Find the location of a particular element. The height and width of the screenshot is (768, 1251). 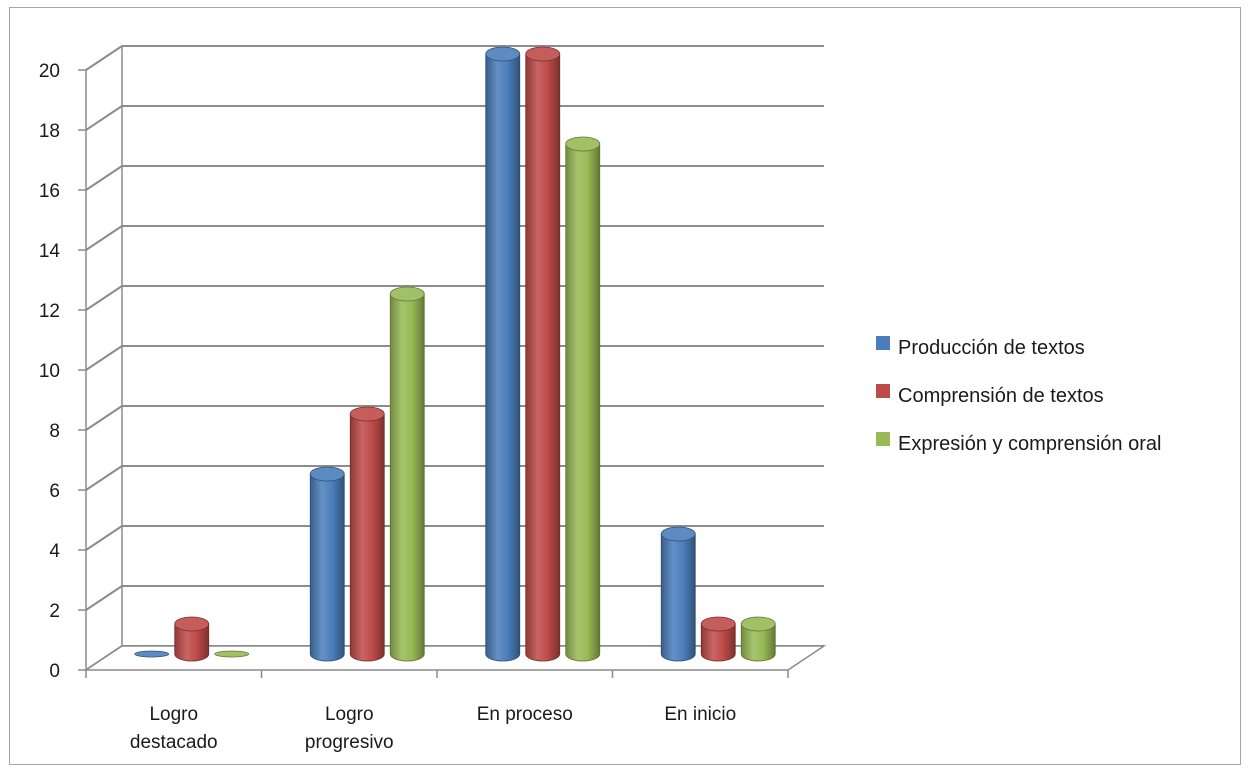

y-tick-label: 14 is located at coordinates (50, 251).